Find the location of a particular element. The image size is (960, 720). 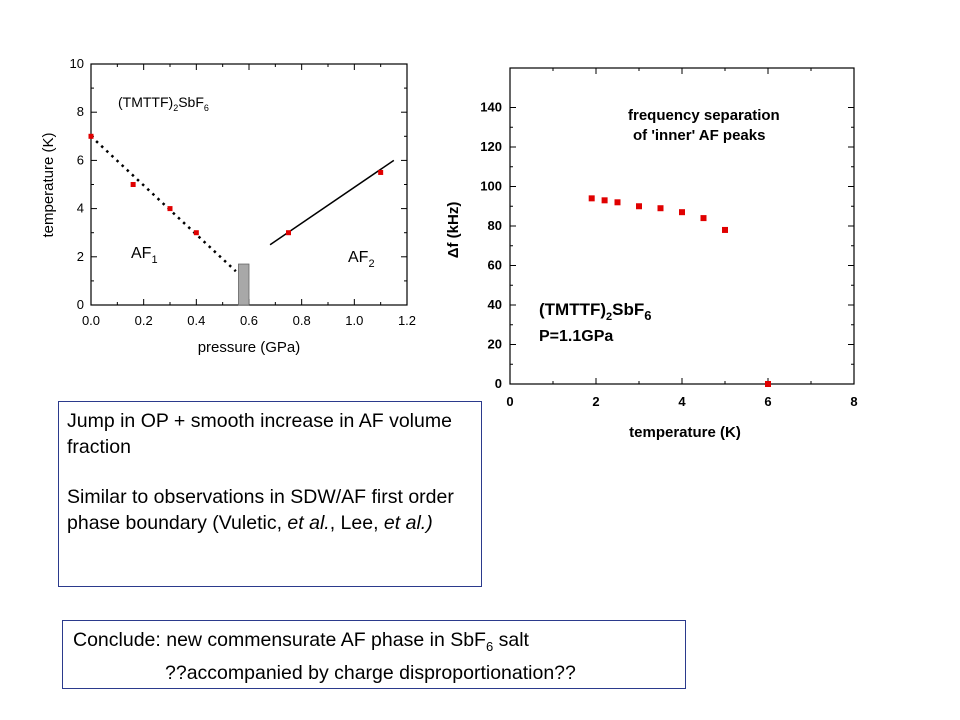

x-tick-label: 4 is located at coordinates (682, 401).